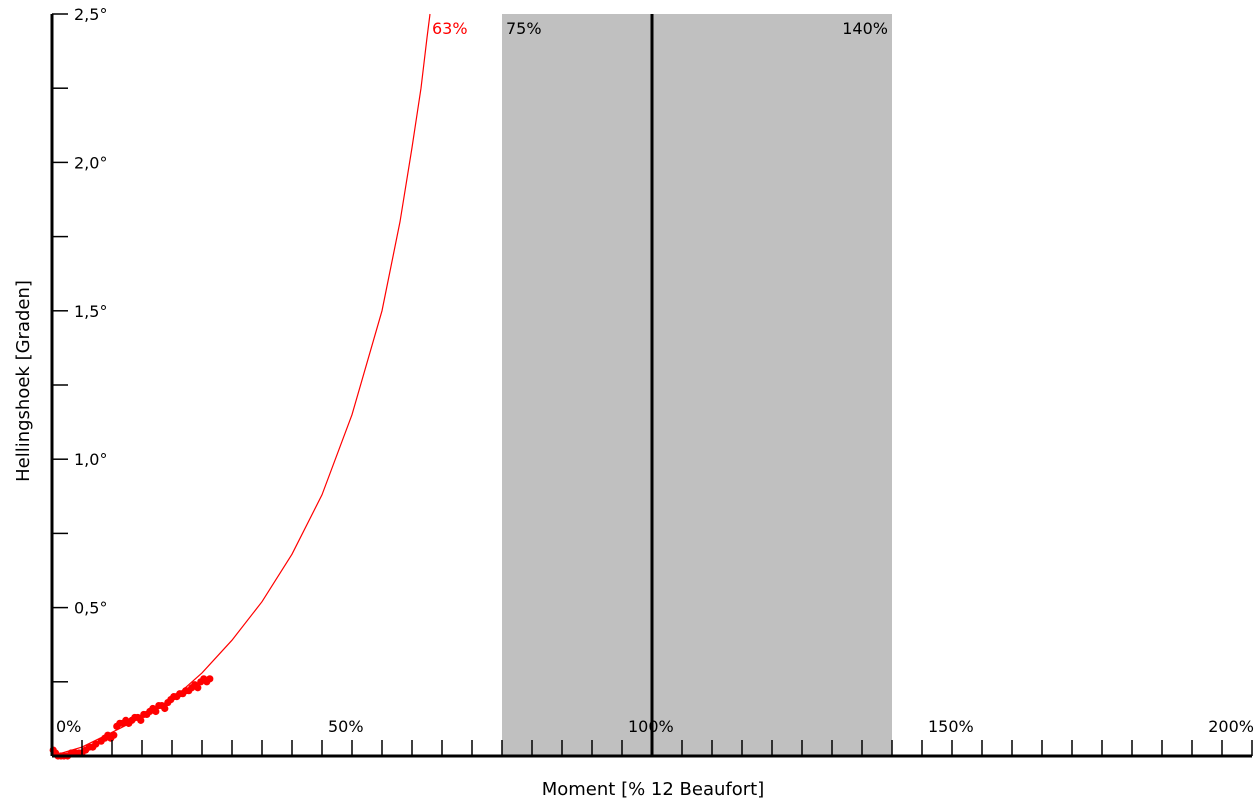  Describe the element at coordinates (524, 28) in the screenshot. I see `band-start-label: 75%` at that location.